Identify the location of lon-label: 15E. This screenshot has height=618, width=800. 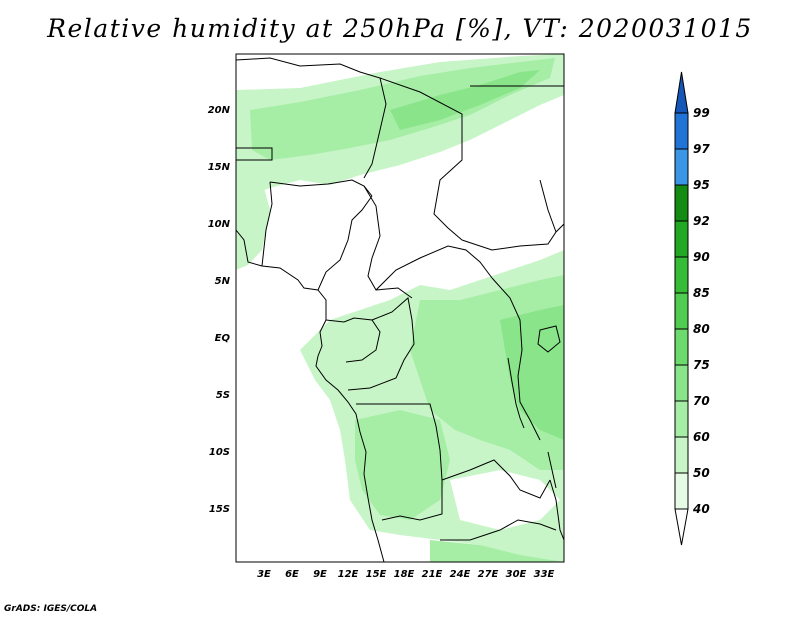
(376, 574).